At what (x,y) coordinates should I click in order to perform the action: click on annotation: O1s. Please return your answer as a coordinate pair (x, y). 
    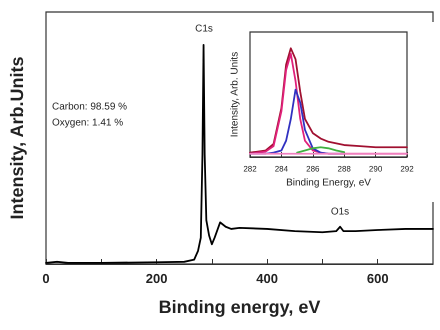
    Looking at the image, I should click on (340, 212).